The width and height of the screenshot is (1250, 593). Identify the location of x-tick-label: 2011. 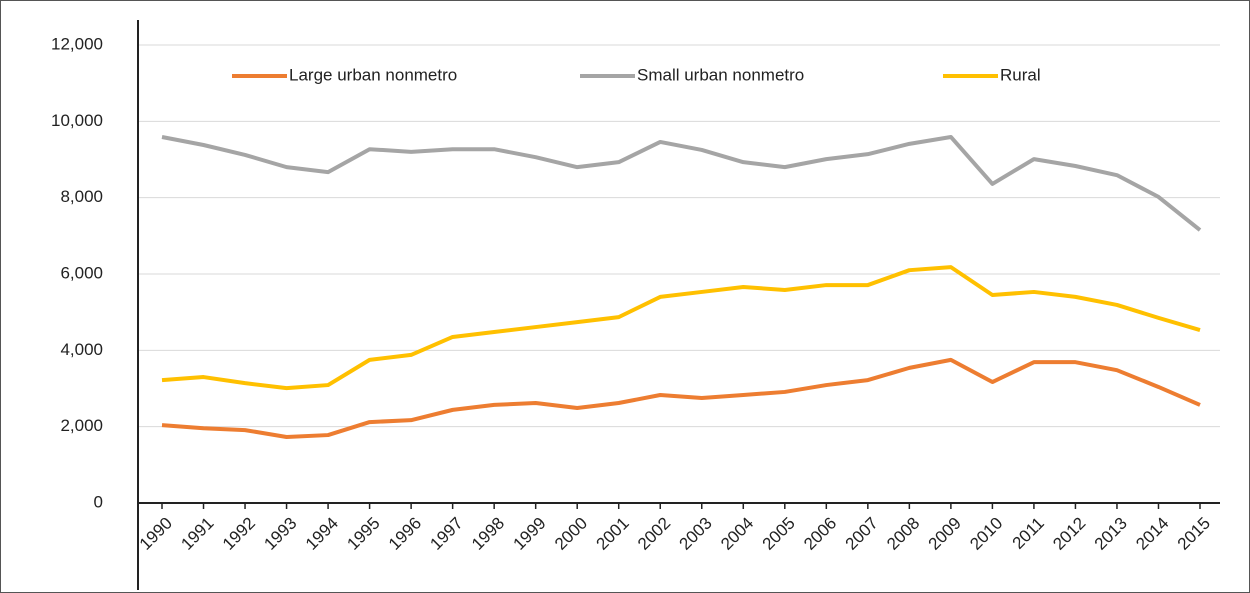
(1028, 533).